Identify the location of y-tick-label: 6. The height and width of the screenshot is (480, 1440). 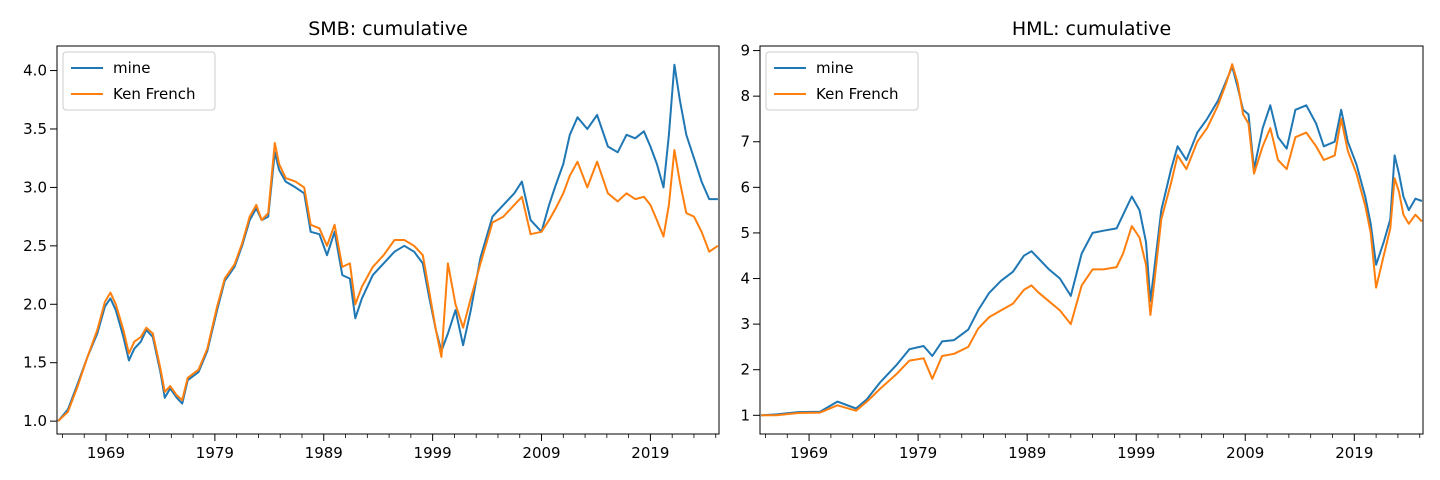
(745, 187).